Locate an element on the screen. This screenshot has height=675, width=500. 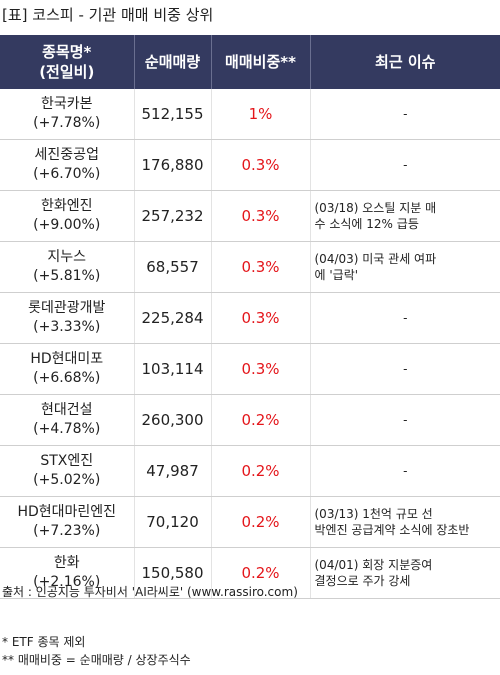
stock-name: 롯데관광개발 is located at coordinates (67, 308).